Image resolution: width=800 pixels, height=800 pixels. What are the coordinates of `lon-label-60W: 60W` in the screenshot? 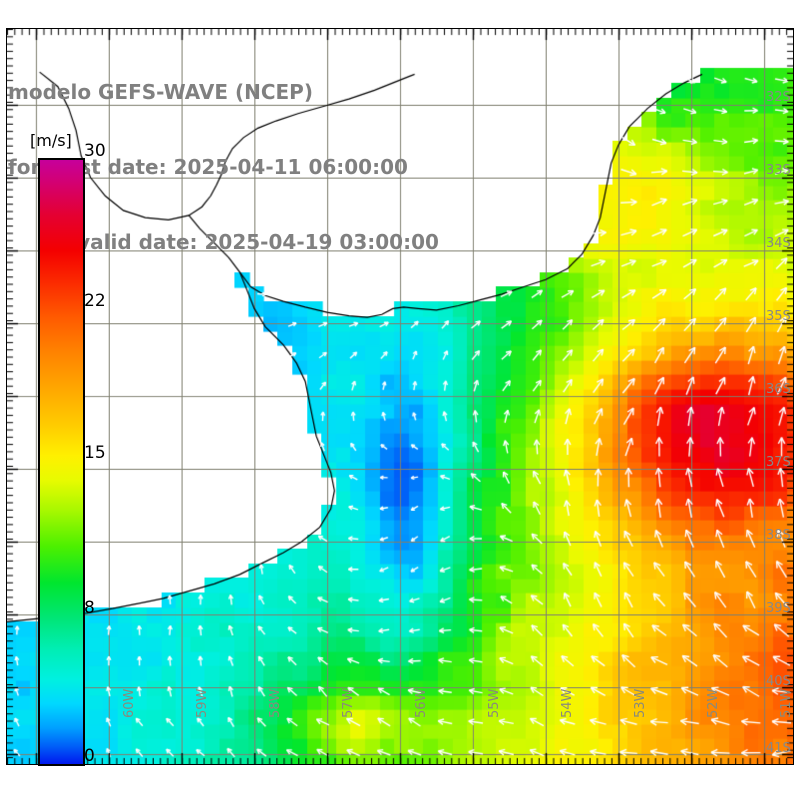 It's located at (129, 703).